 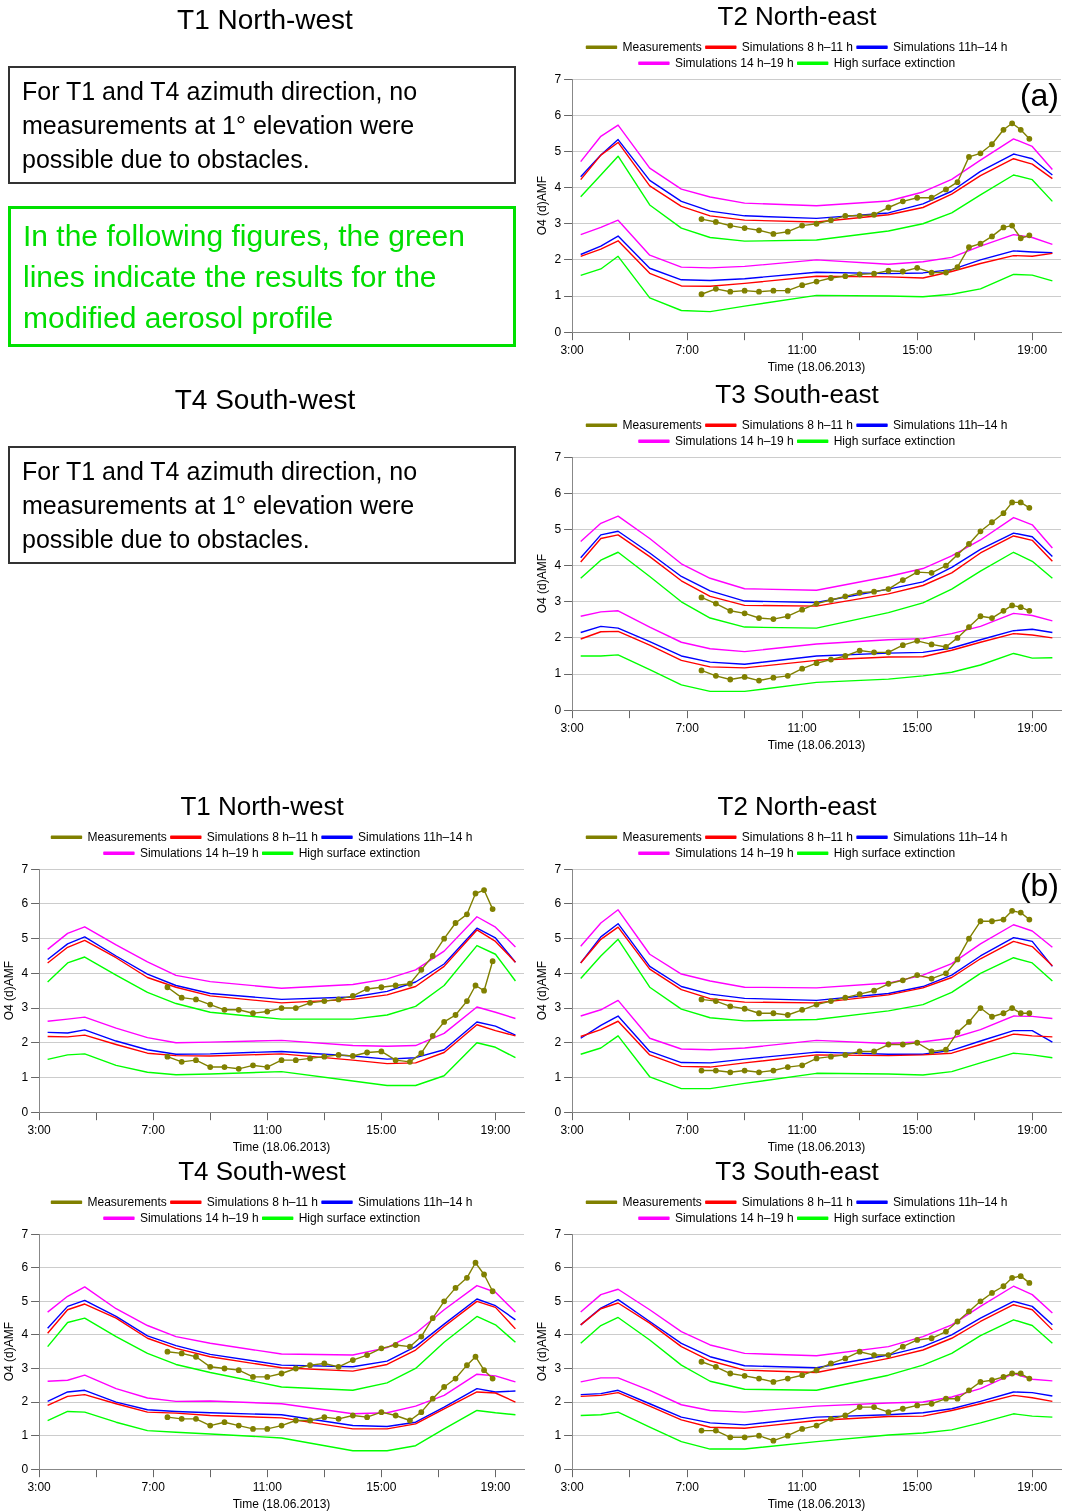 I want to click on annotation: (b), so click(x=1039, y=885).